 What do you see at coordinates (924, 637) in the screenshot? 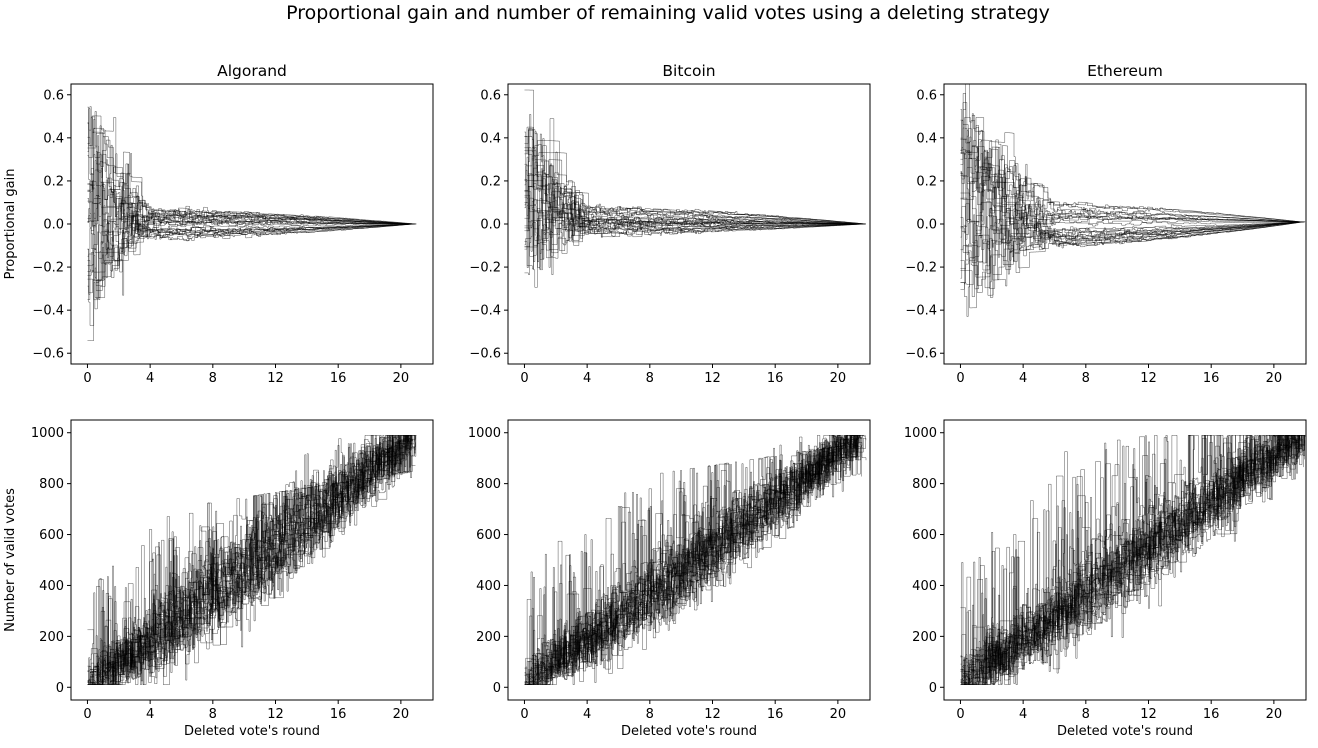
I see `y-tick-label: 200` at bounding box center [924, 637].